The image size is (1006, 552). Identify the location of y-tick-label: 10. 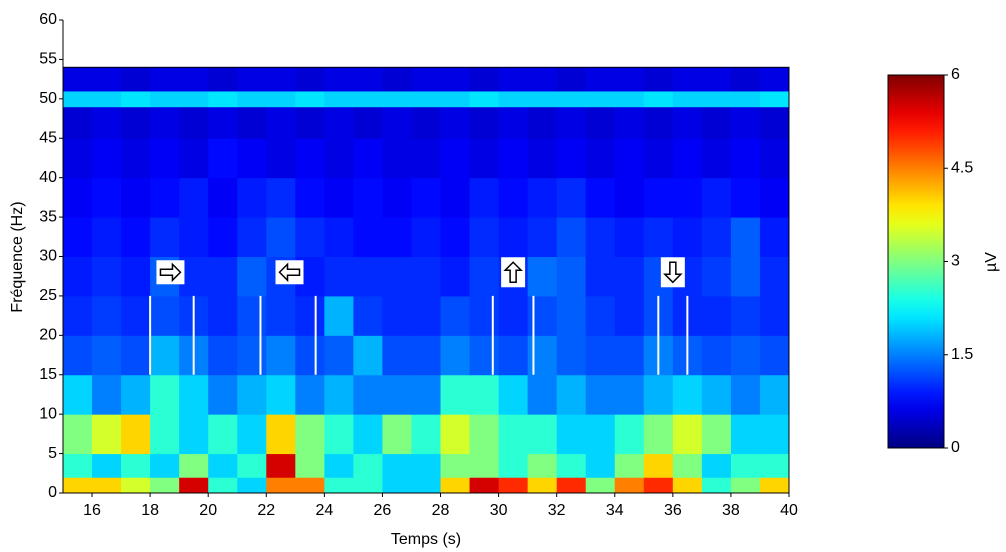
(48, 413).